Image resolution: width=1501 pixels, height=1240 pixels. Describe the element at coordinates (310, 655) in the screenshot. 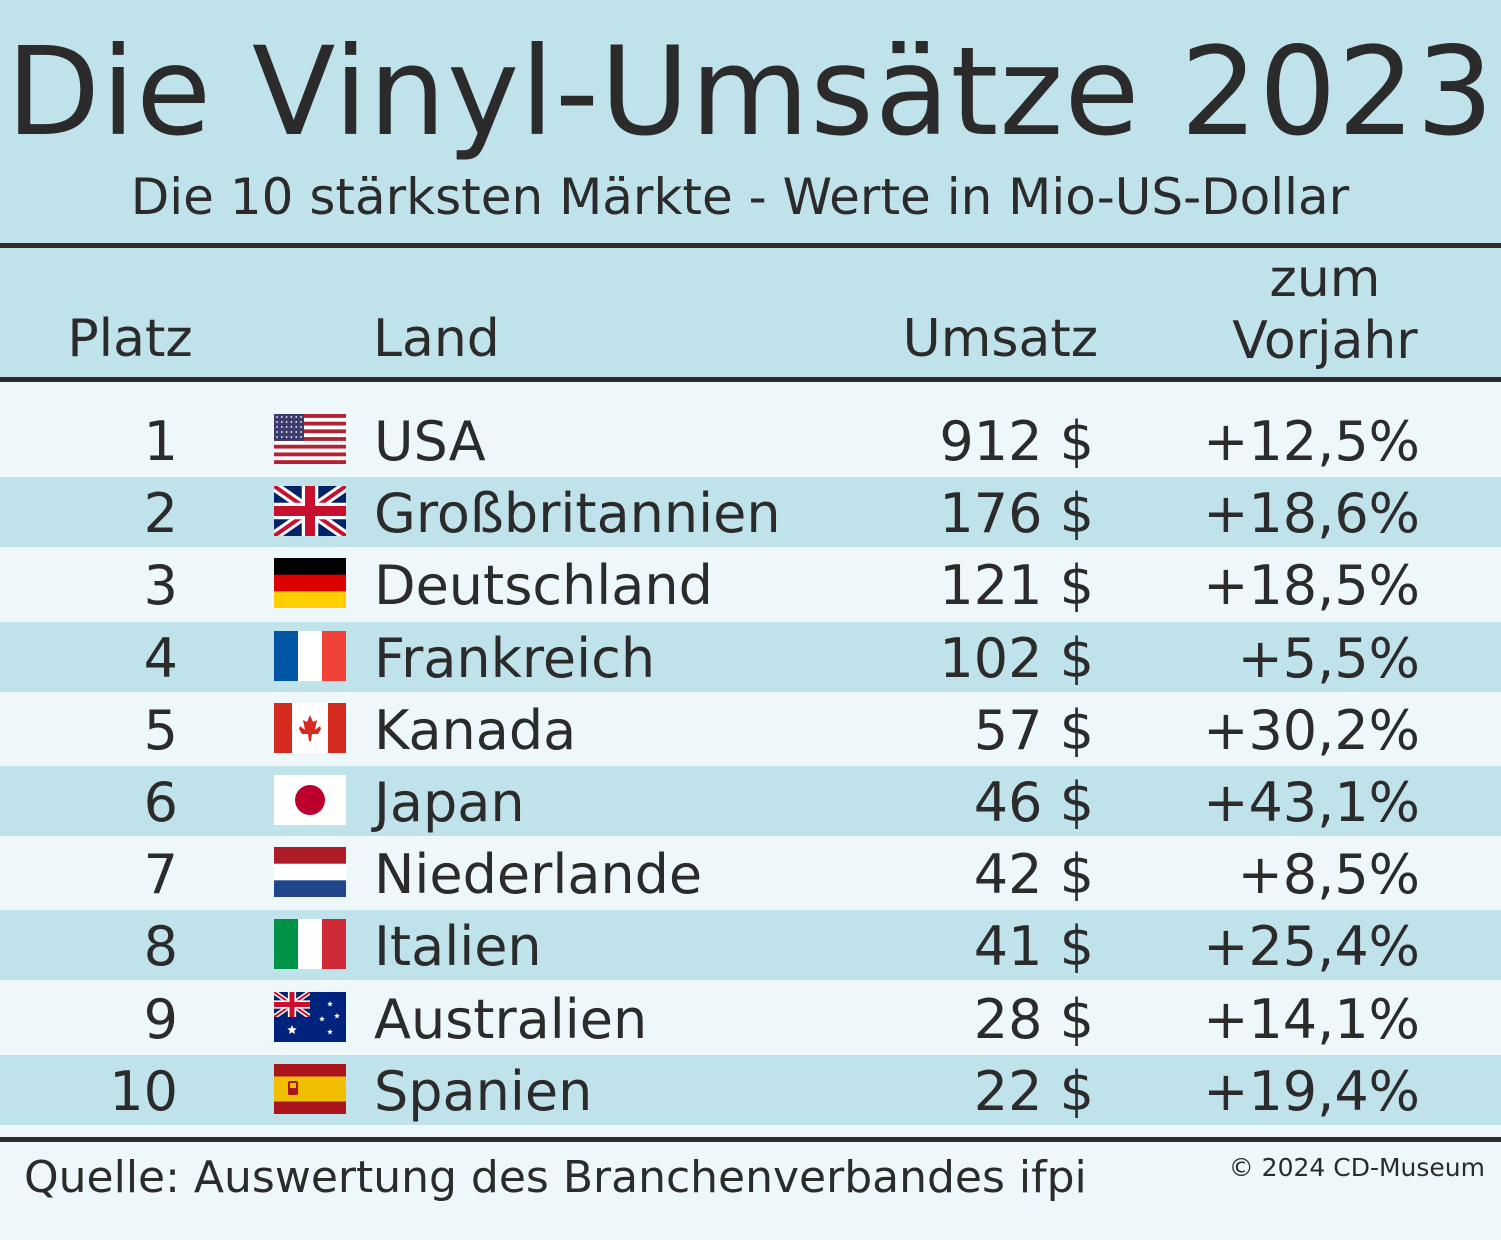

I see `france-flag-icon` at that location.